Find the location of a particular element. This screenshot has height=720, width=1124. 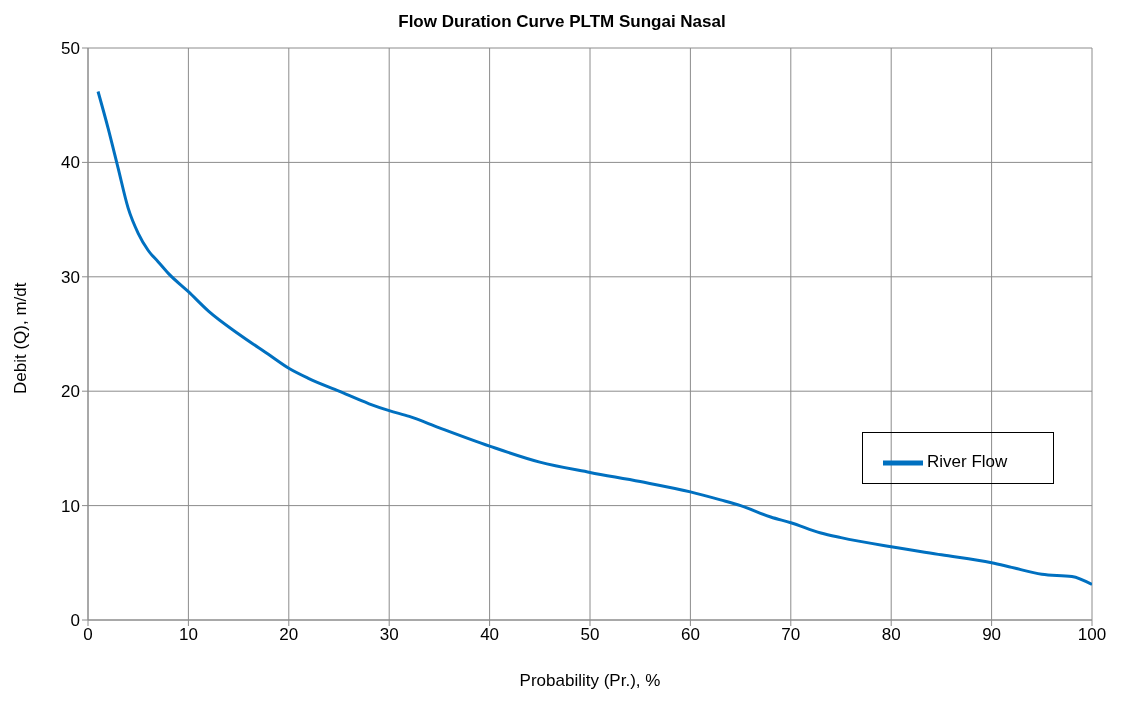

x-tick-label: 0 is located at coordinates (88, 635).